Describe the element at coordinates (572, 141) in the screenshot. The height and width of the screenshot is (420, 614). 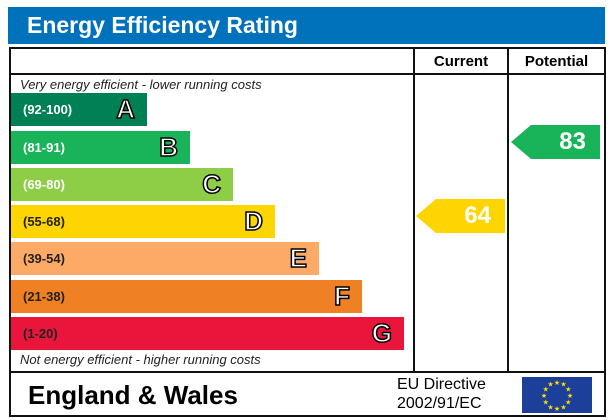
I see `potential-rating-value: 83` at that location.